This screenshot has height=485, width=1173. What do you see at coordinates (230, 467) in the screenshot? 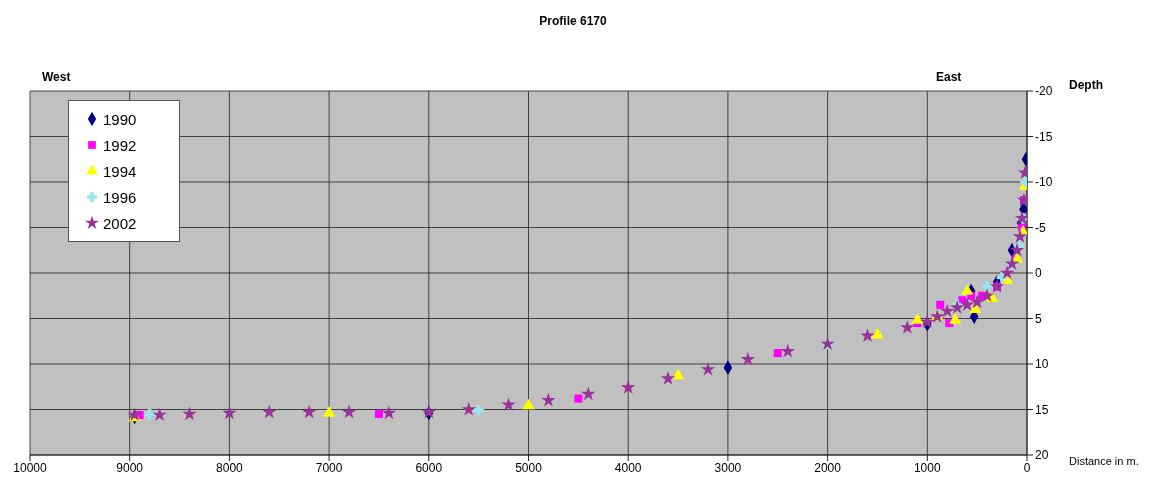
I see `x-tick-label: 8000` at bounding box center [230, 467].